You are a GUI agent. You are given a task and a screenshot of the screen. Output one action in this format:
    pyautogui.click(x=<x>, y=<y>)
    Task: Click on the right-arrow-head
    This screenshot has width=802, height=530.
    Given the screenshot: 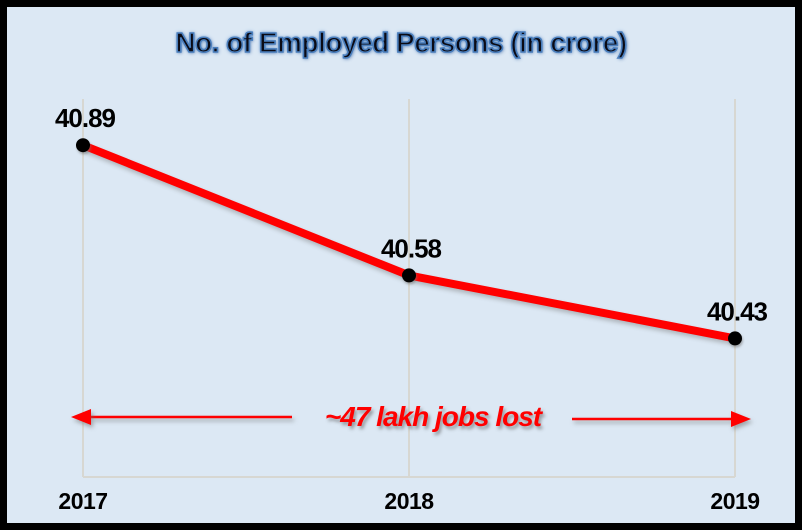 What is the action you would take?
    pyautogui.click(x=741, y=419)
    